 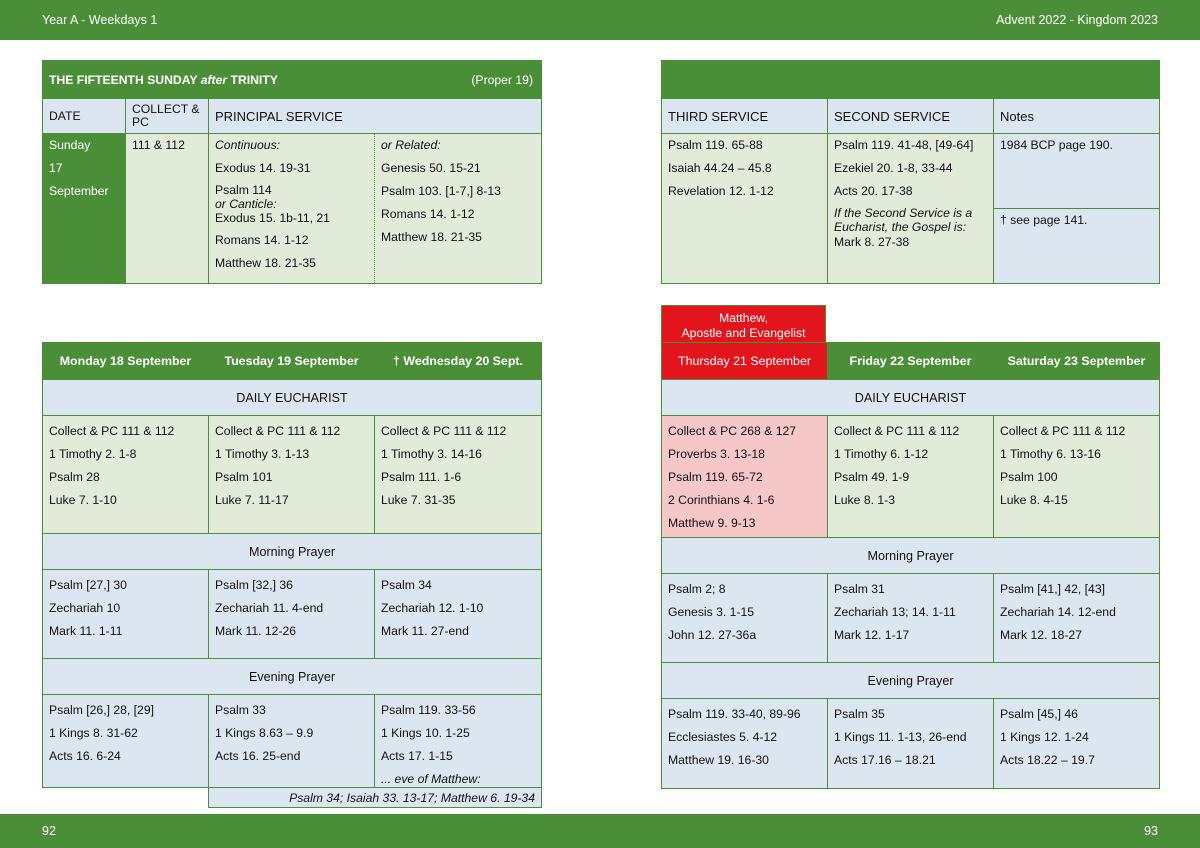 What do you see at coordinates (1077, 20) in the screenshot?
I see `header-right: Advent 2022 - Kingdom 2023` at bounding box center [1077, 20].